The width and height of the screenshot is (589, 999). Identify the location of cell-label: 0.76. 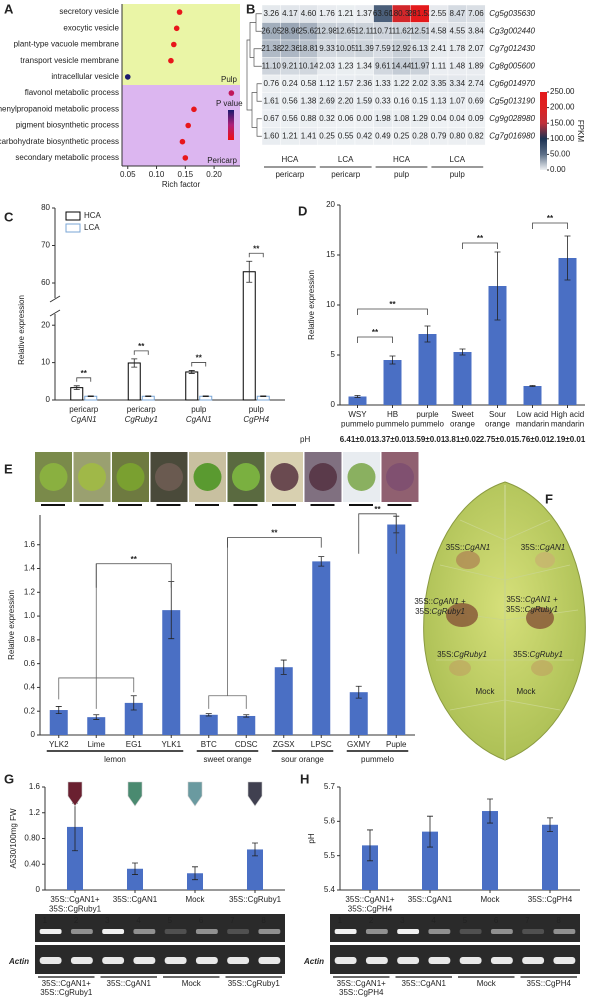
(272, 83).